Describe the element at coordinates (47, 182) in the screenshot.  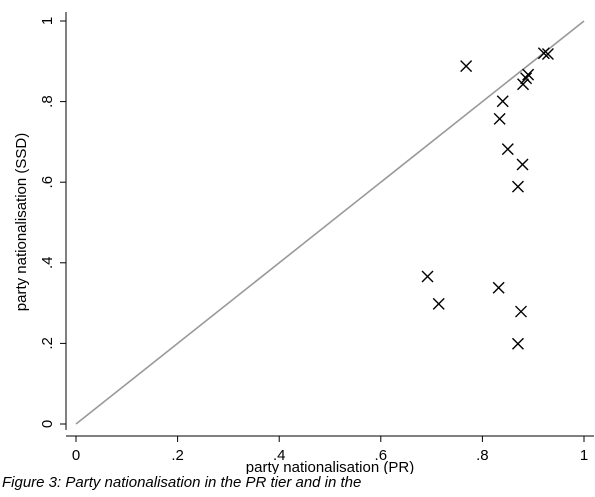
I see `y-tick-label: .6` at that location.